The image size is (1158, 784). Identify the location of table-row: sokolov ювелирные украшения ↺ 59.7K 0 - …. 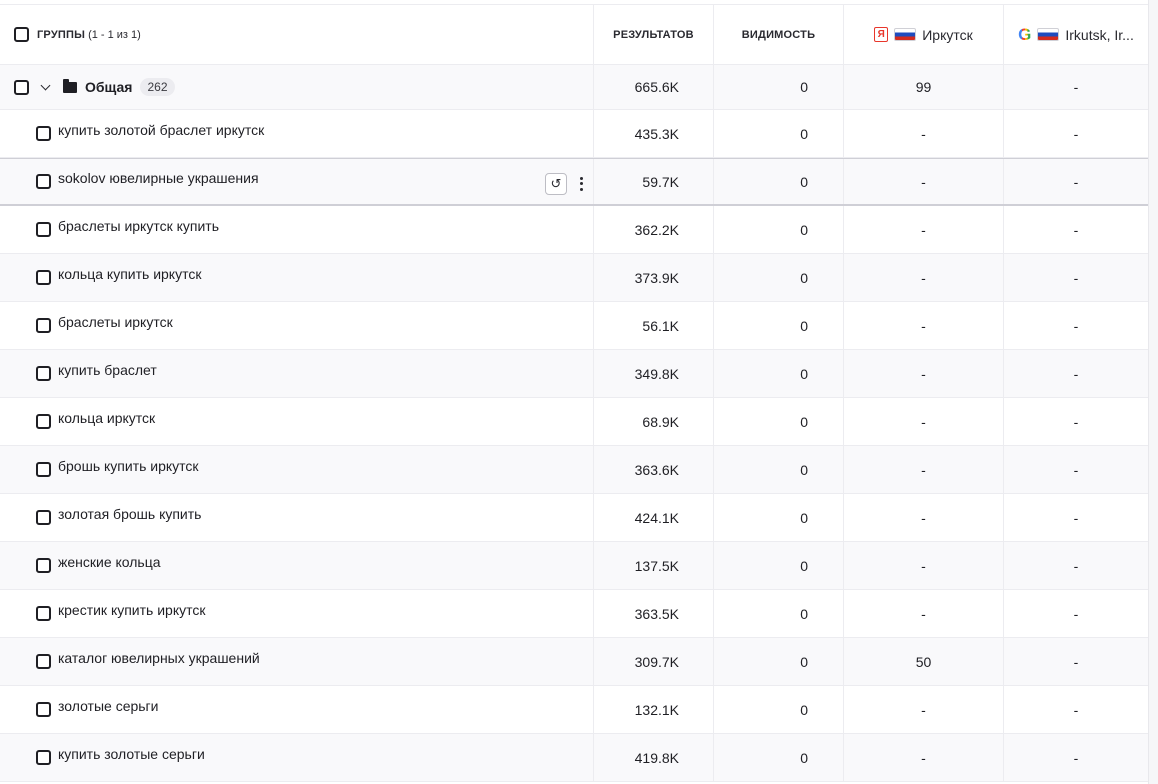
(574, 182).